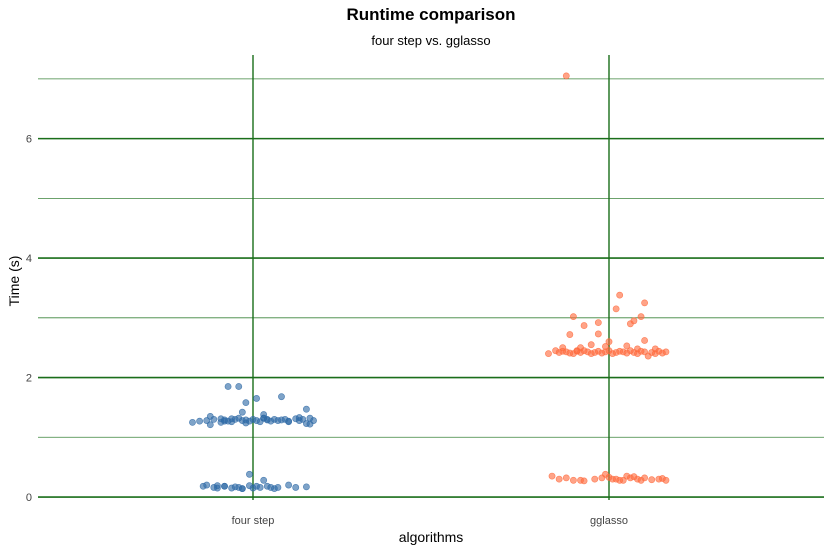 This screenshot has height=553, width=831. I want to click on x-tick-label: gglasso, so click(609, 521).